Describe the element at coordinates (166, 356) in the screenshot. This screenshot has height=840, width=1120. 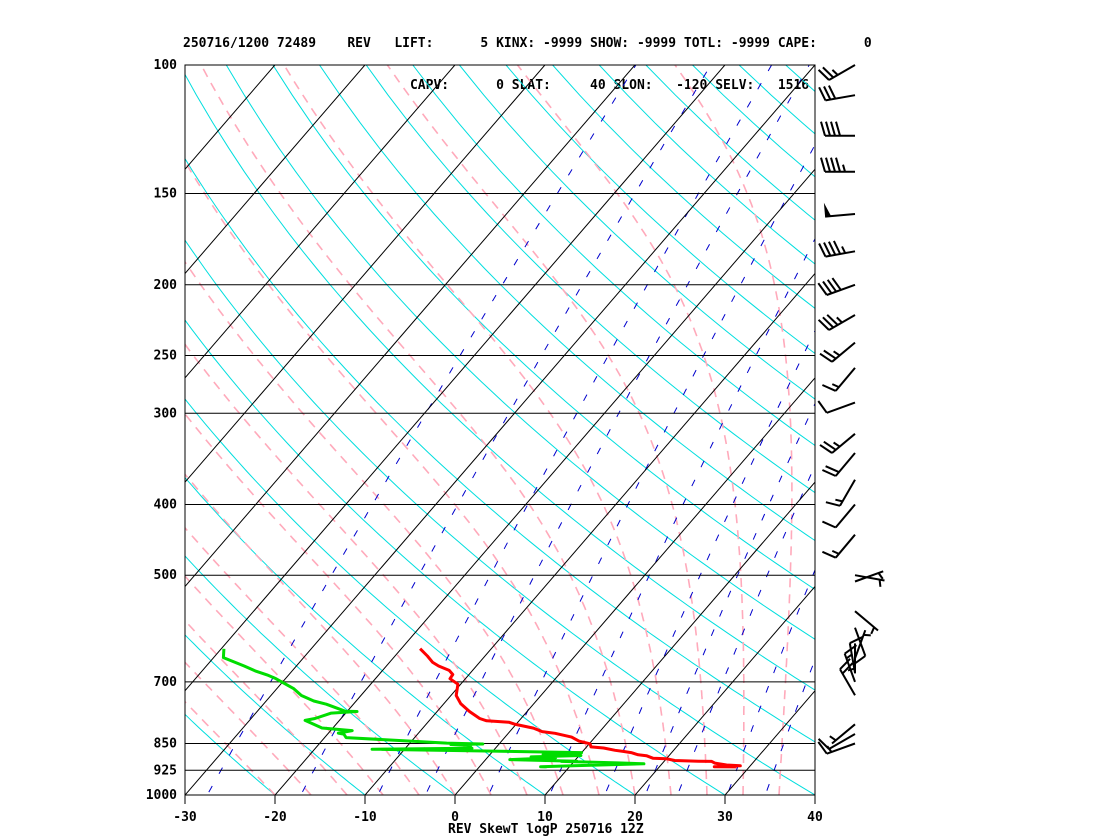
I see `pressure-tick-label: 250` at that location.